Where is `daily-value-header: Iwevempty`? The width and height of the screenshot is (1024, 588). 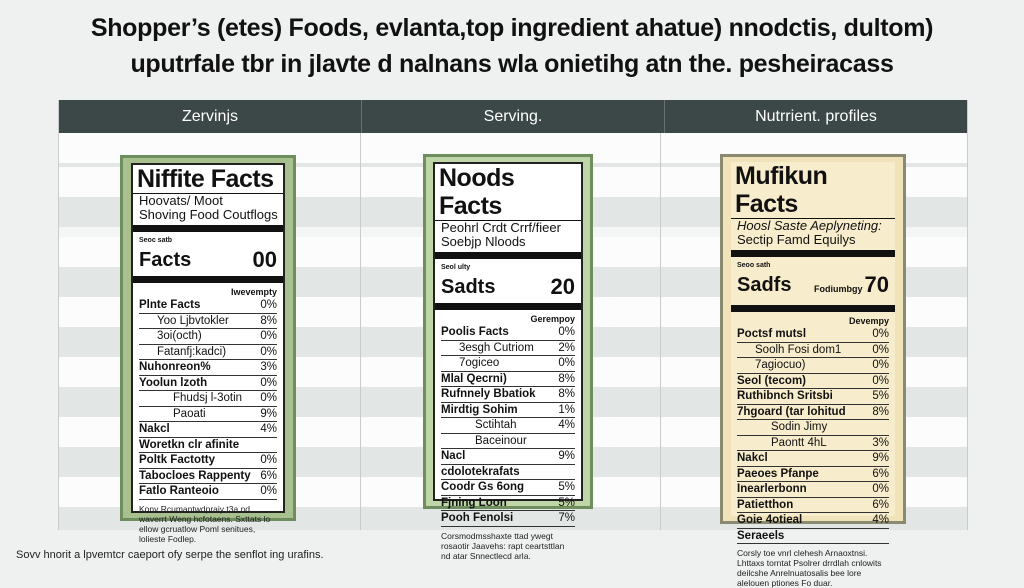
daily-value-header: Iwevempty is located at coordinates (253, 292).